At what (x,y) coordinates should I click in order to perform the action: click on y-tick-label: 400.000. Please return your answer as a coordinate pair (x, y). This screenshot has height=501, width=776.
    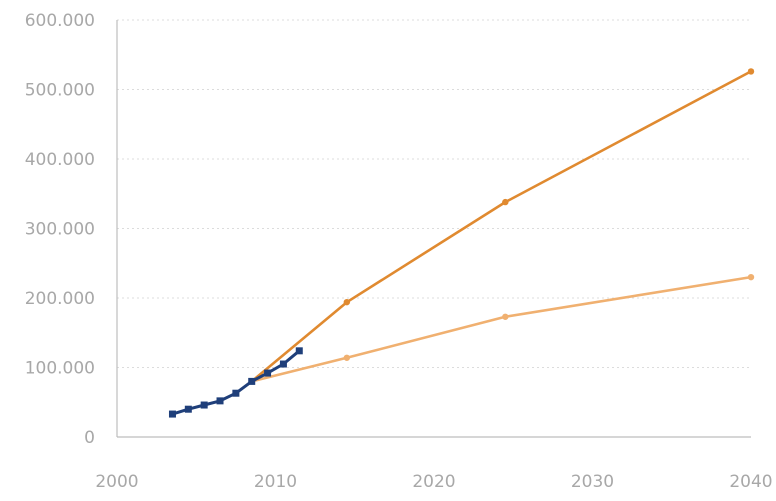
    Looking at the image, I should click on (60, 160).